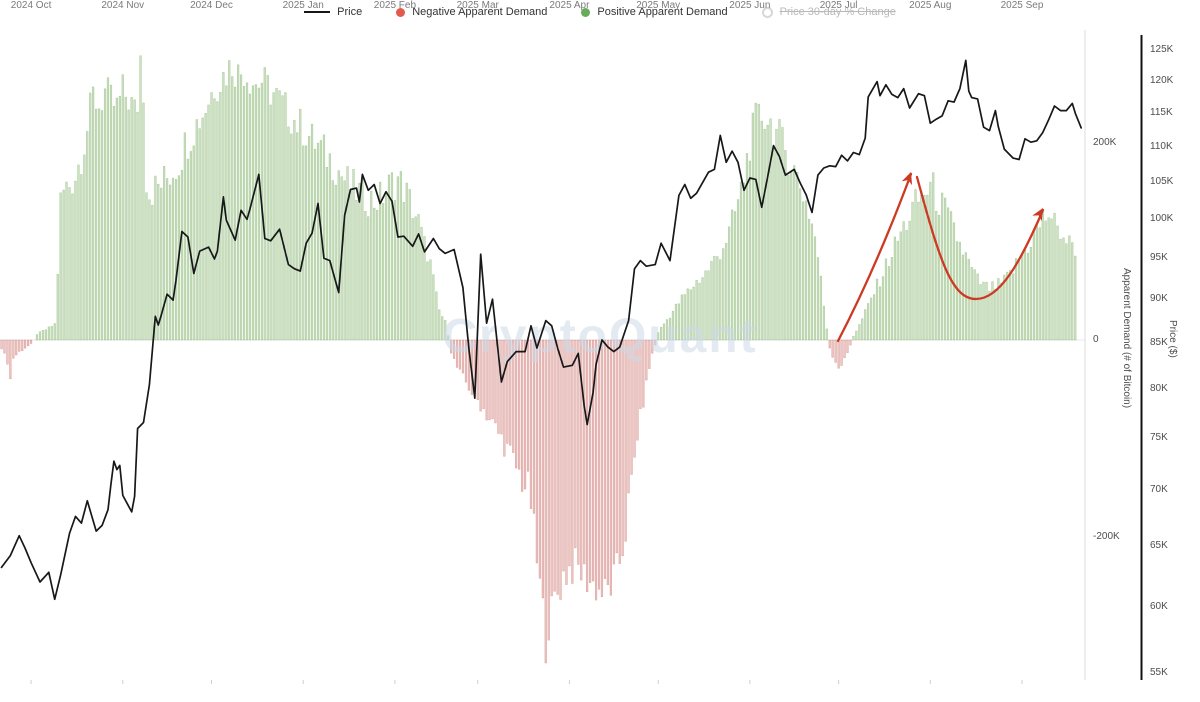 This screenshot has width=1200, height=702. Describe the element at coordinates (395, 5) in the screenshot. I see `x-axis-tick-label: 2025 Feb` at that location.